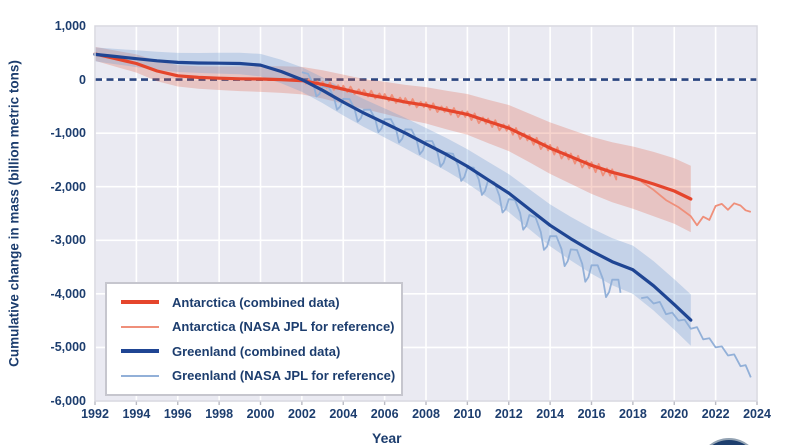 Image resolution: width=800 pixels, height=445 pixels. What do you see at coordinates (715, 414) in the screenshot?
I see `x-tick-label: 2022` at bounding box center [715, 414].